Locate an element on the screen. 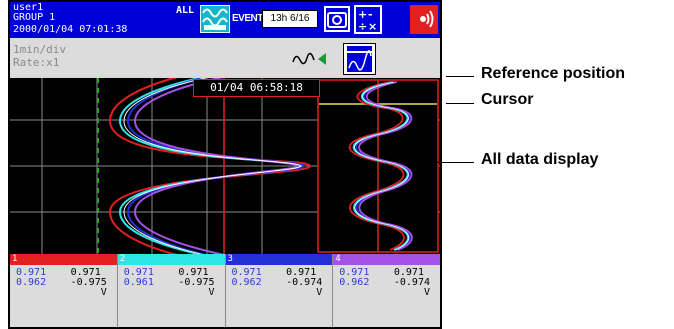 The width and height of the screenshot is (674, 329). reference-position-label: Reference position is located at coordinates (553, 73).